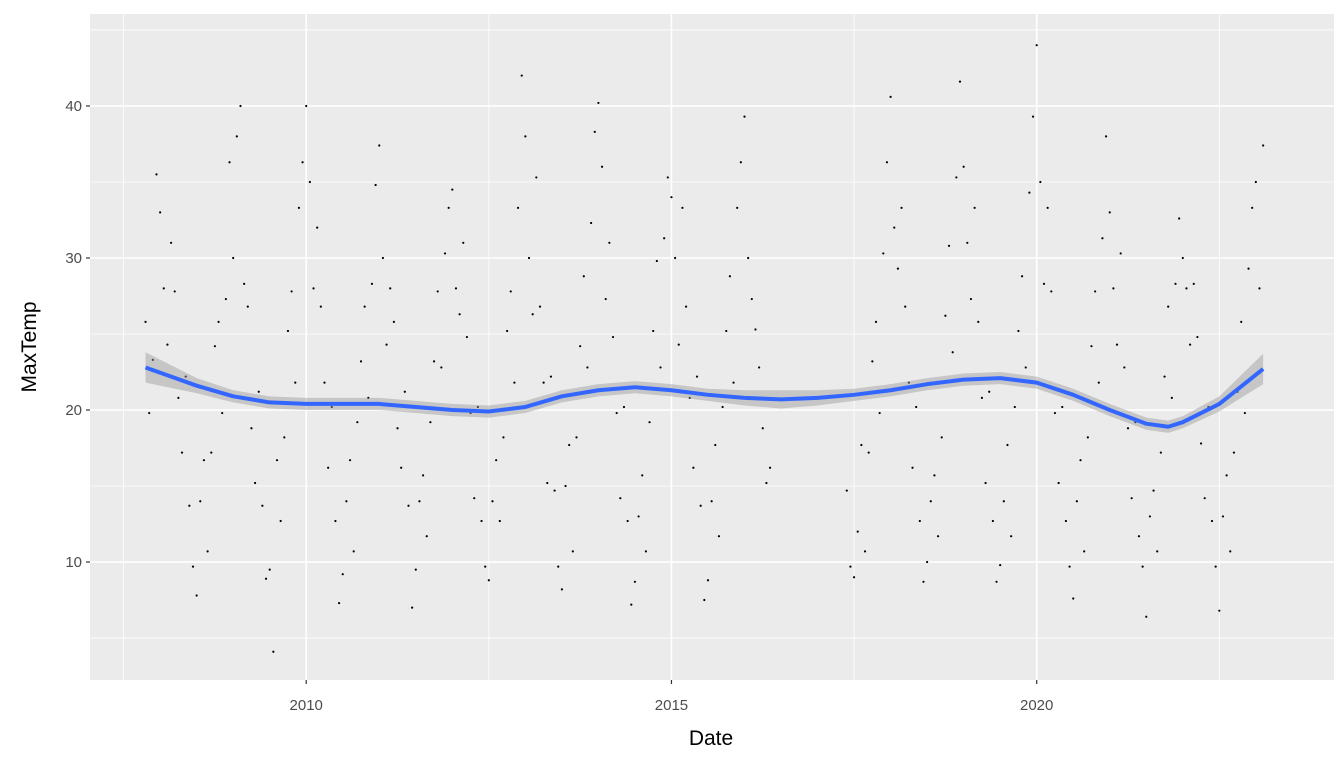  What do you see at coordinates (306, 705) in the screenshot?
I see `x-tick-label: 2010` at bounding box center [306, 705].